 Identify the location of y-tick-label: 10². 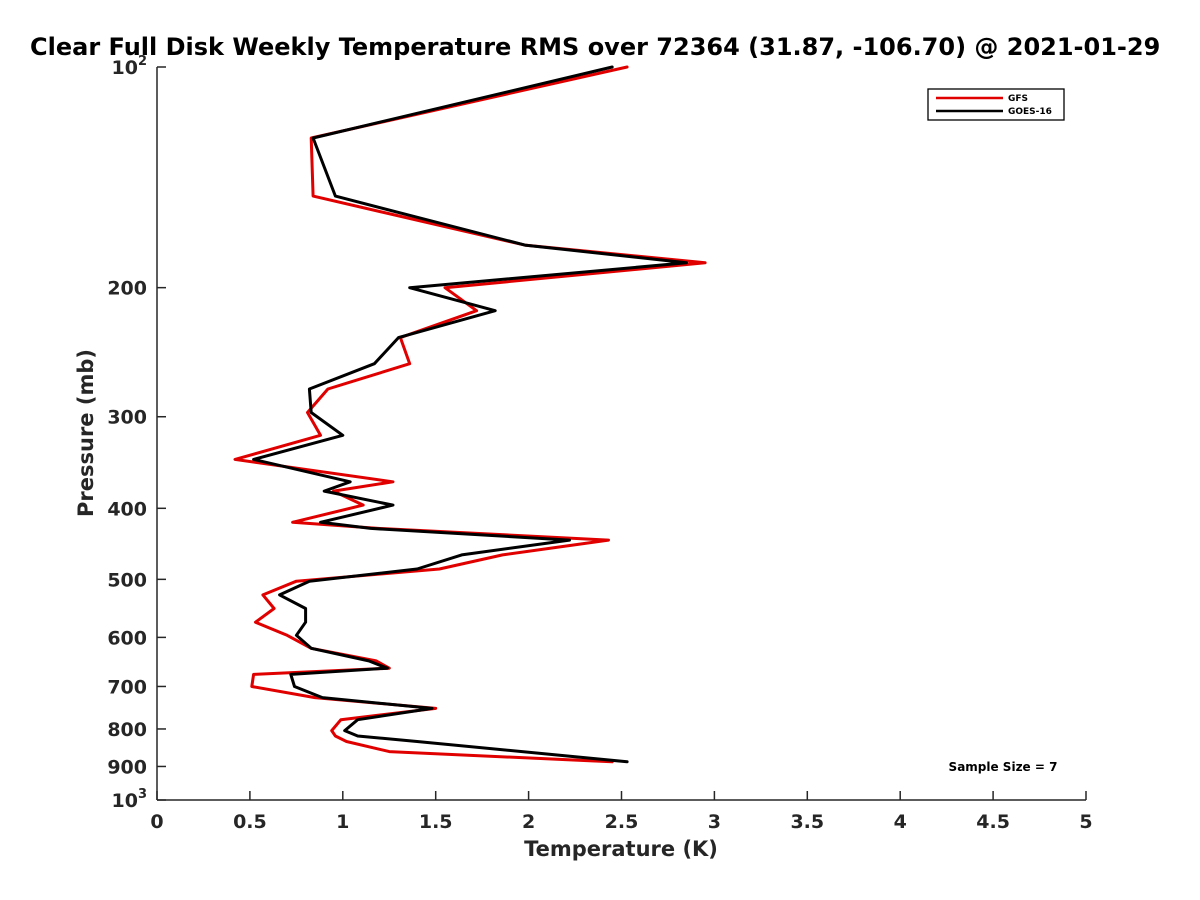
(130, 66).